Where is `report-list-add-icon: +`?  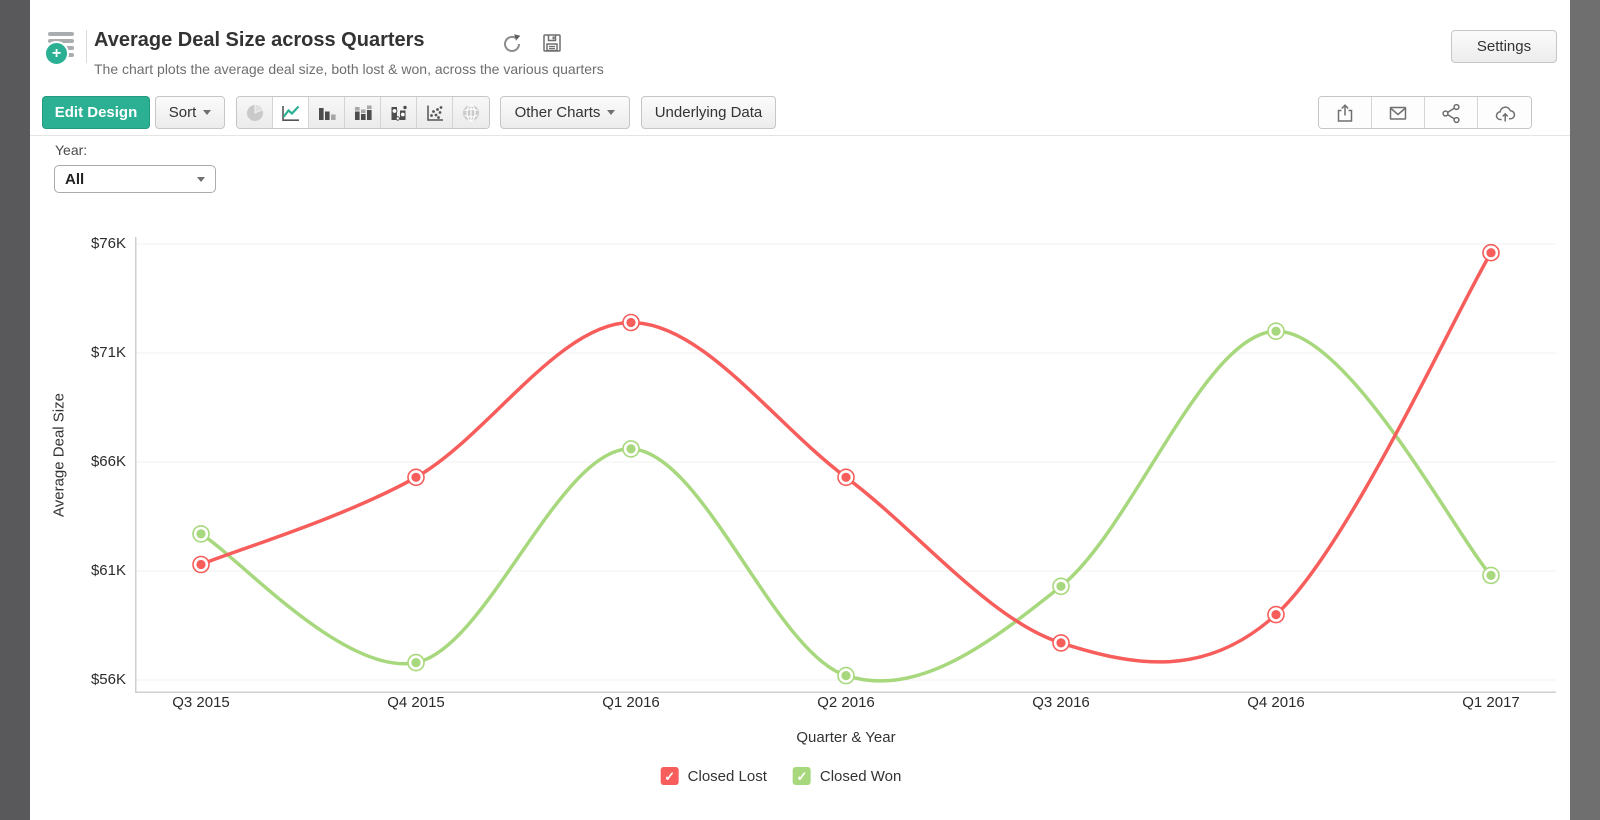
report-list-add-icon: + is located at coordinates (61, 48).